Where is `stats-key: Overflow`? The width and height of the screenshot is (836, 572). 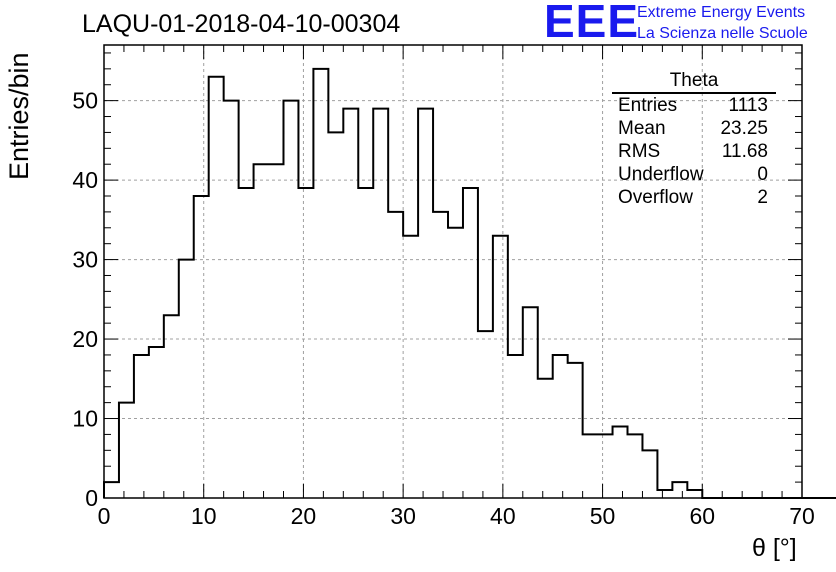 stats-key: Overflow is located at coordinates (655, 197).